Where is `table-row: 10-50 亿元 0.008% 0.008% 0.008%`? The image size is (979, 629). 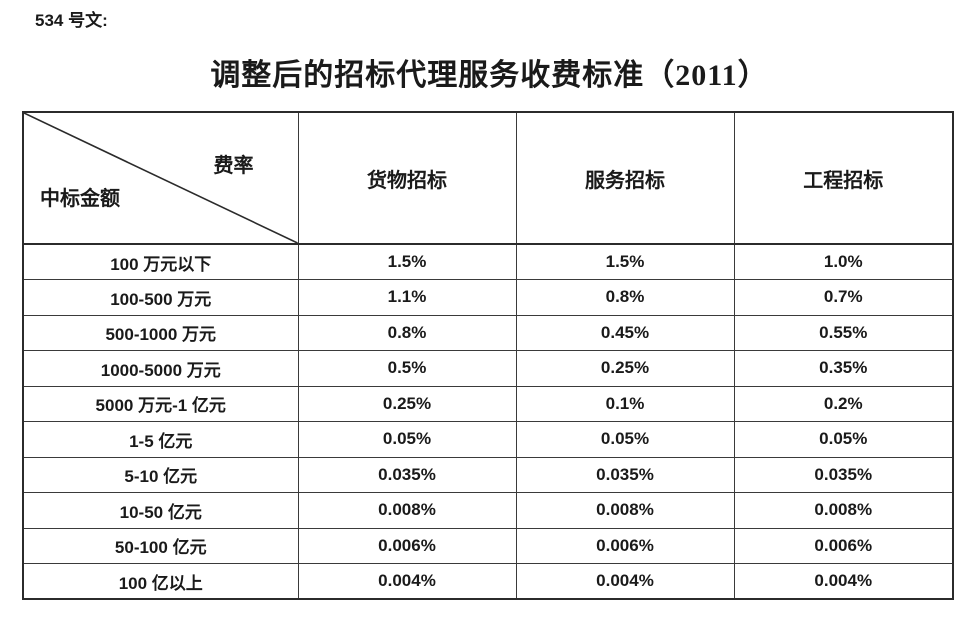
table-row: 10-50 亿元 0.008% 0.008% 0.008% is located at coordinates (488, 510).